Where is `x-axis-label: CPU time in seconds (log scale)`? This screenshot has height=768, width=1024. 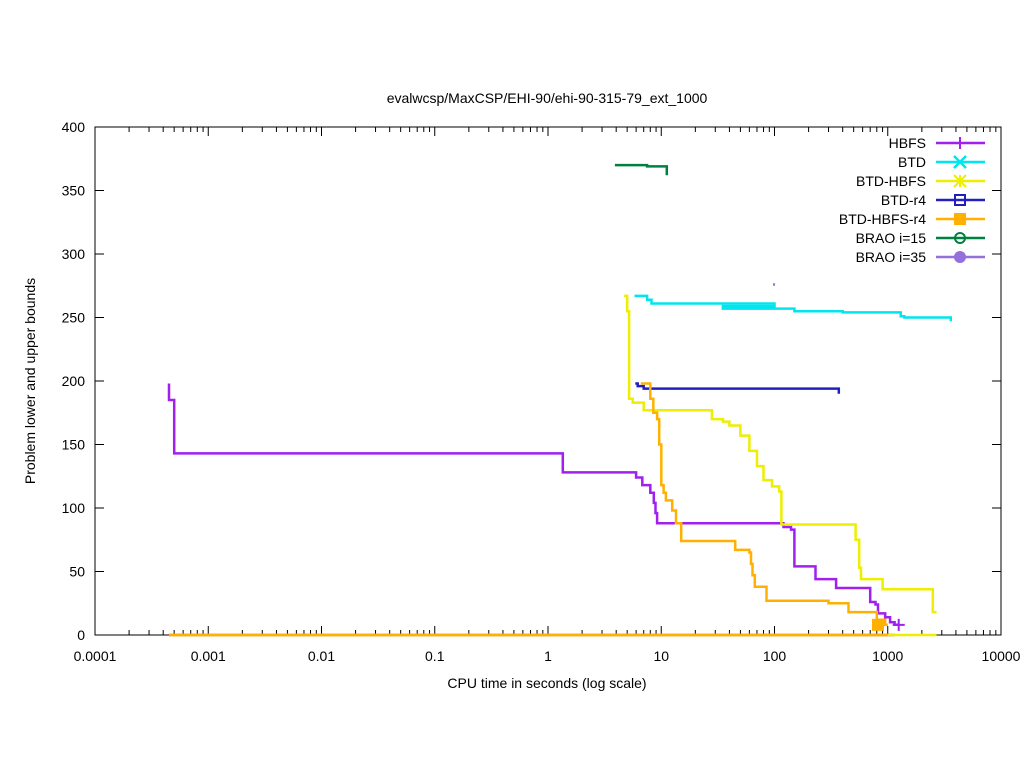 x-axis-label: CPU time in seconds (log scale) is located at coordinates (546, 683).